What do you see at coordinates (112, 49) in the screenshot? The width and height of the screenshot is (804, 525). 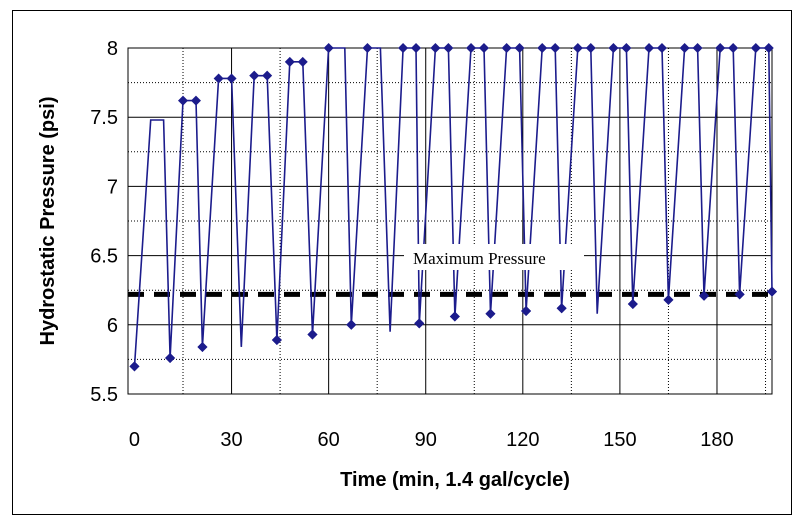 I see `y-tick-label: 8` at bounding box center [112, 49].